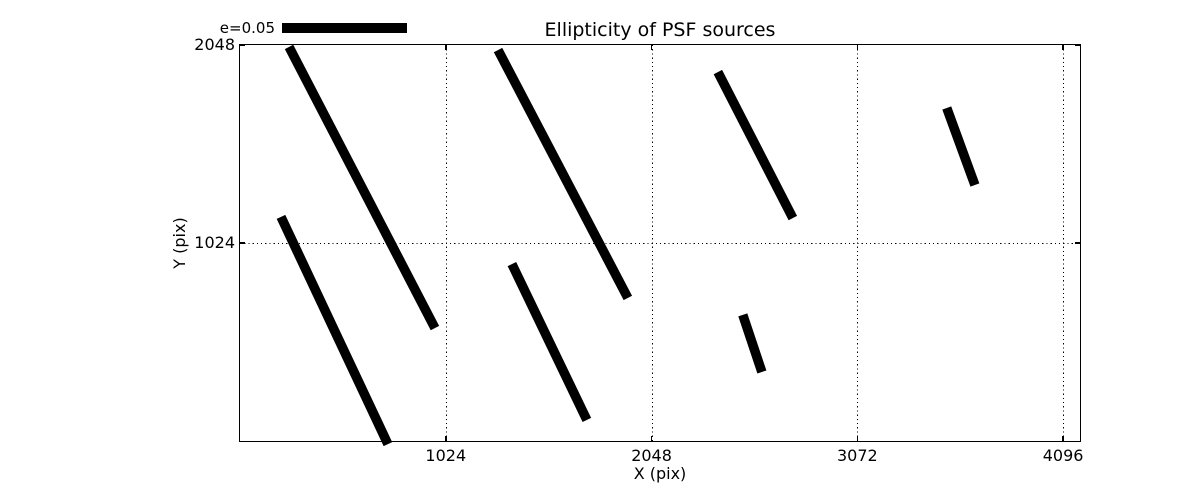  Describe the element at coordinates (857, 455) in the screenshot. I see `x-tick-label: 3072` at that location.